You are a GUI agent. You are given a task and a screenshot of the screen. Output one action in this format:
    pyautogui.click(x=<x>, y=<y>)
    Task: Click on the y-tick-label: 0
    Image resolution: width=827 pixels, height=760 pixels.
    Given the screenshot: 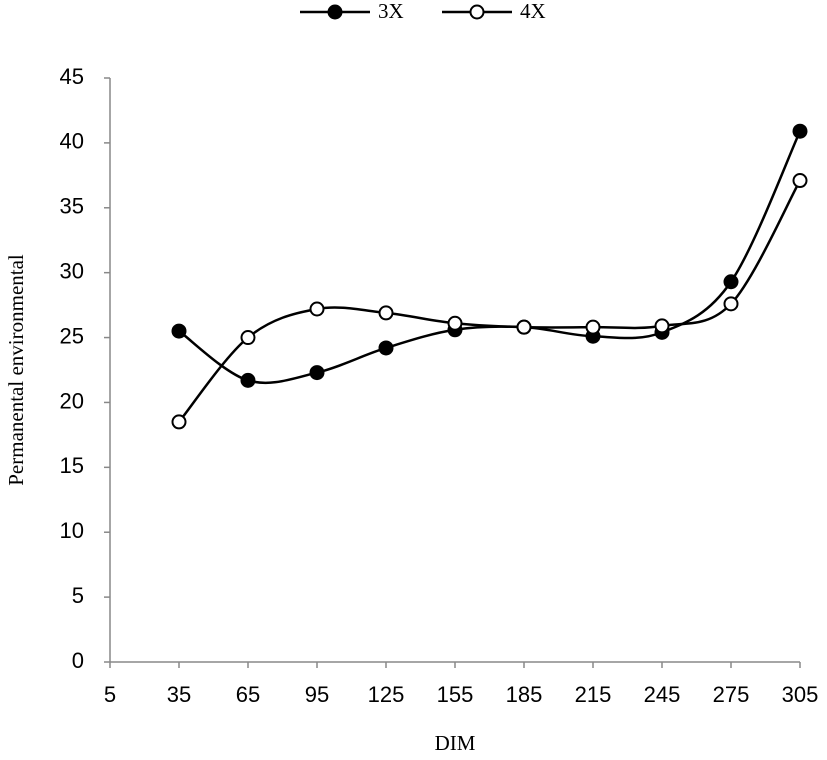 What is the action you would take?
    pyautogui.click(x=78, y=660)
    